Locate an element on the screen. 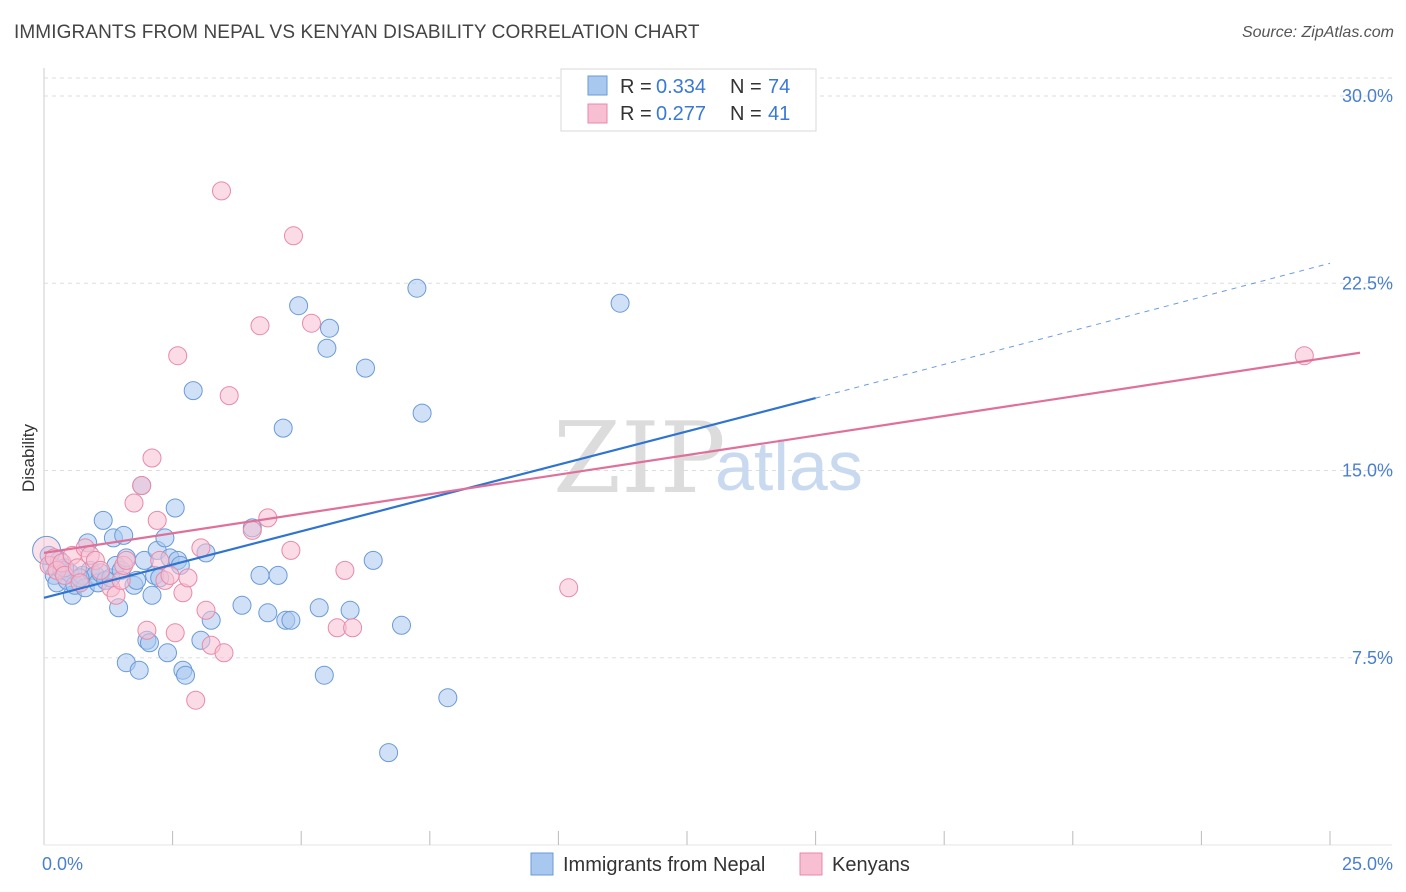  legend-swatch-nepal is located at coordinates (597, 85).